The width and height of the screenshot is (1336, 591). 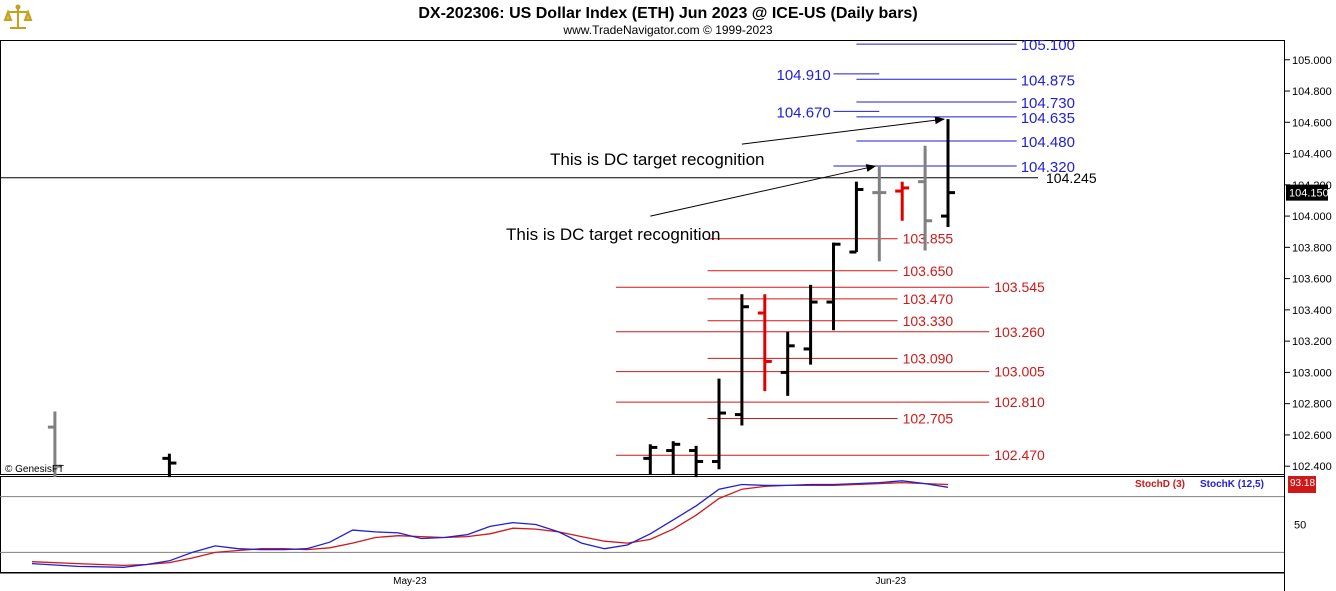 What do you see at coordinates (1160, 484) in the screenshot?
I see `stochD-legend: StochD (3)` at bounding box center [1160, 484].